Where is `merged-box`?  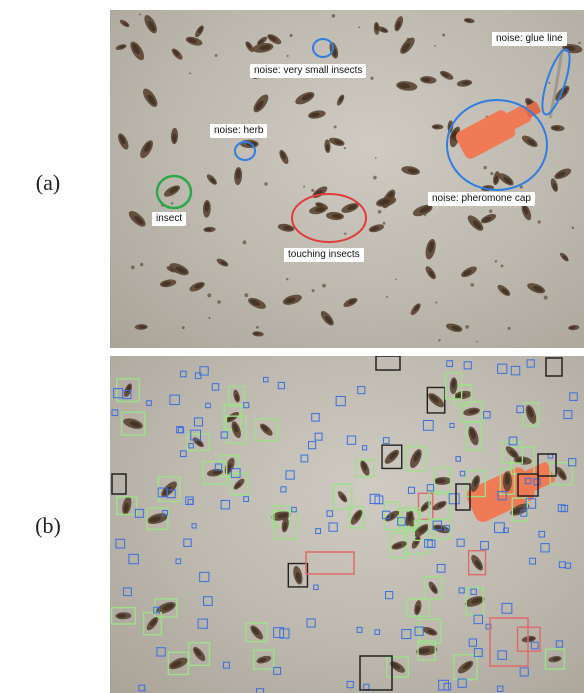
merged-box is located at coordinates (330, 563).